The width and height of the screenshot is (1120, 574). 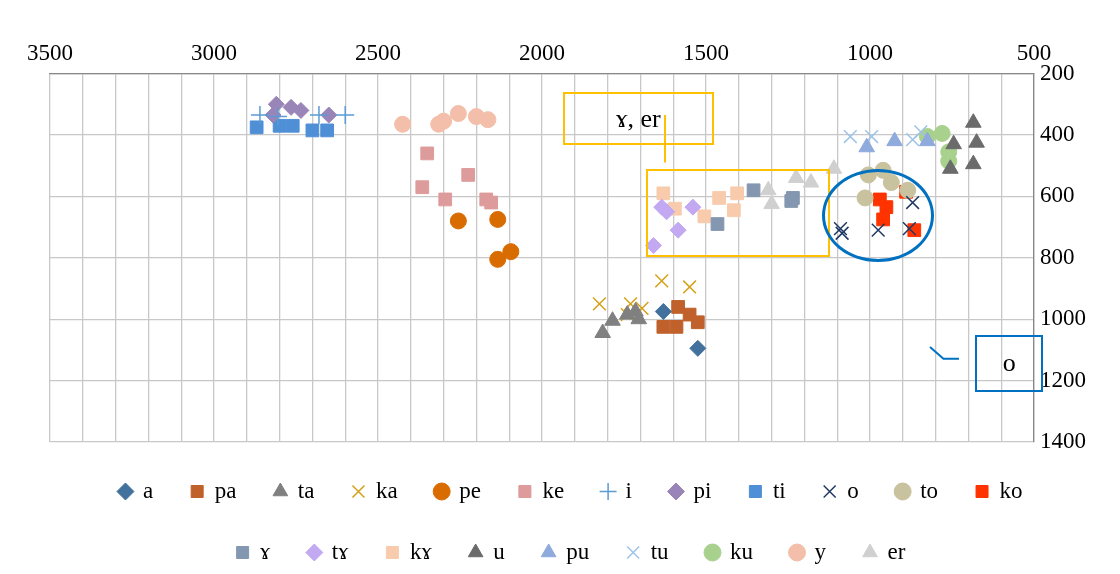 What do you see at coordinates (1011, 490) in the screenshot?
I see `legend-label: ko` at bounding box center [1011, 490].